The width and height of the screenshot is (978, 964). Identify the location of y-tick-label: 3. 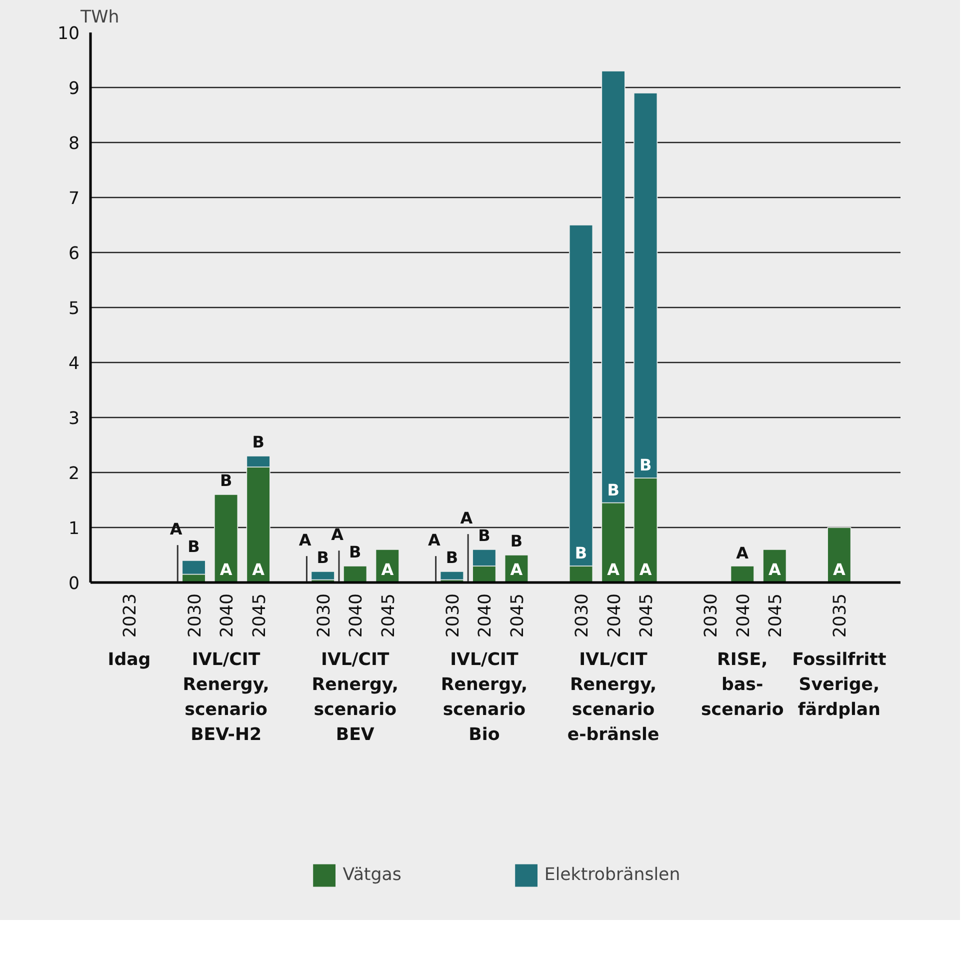
(74, 419).